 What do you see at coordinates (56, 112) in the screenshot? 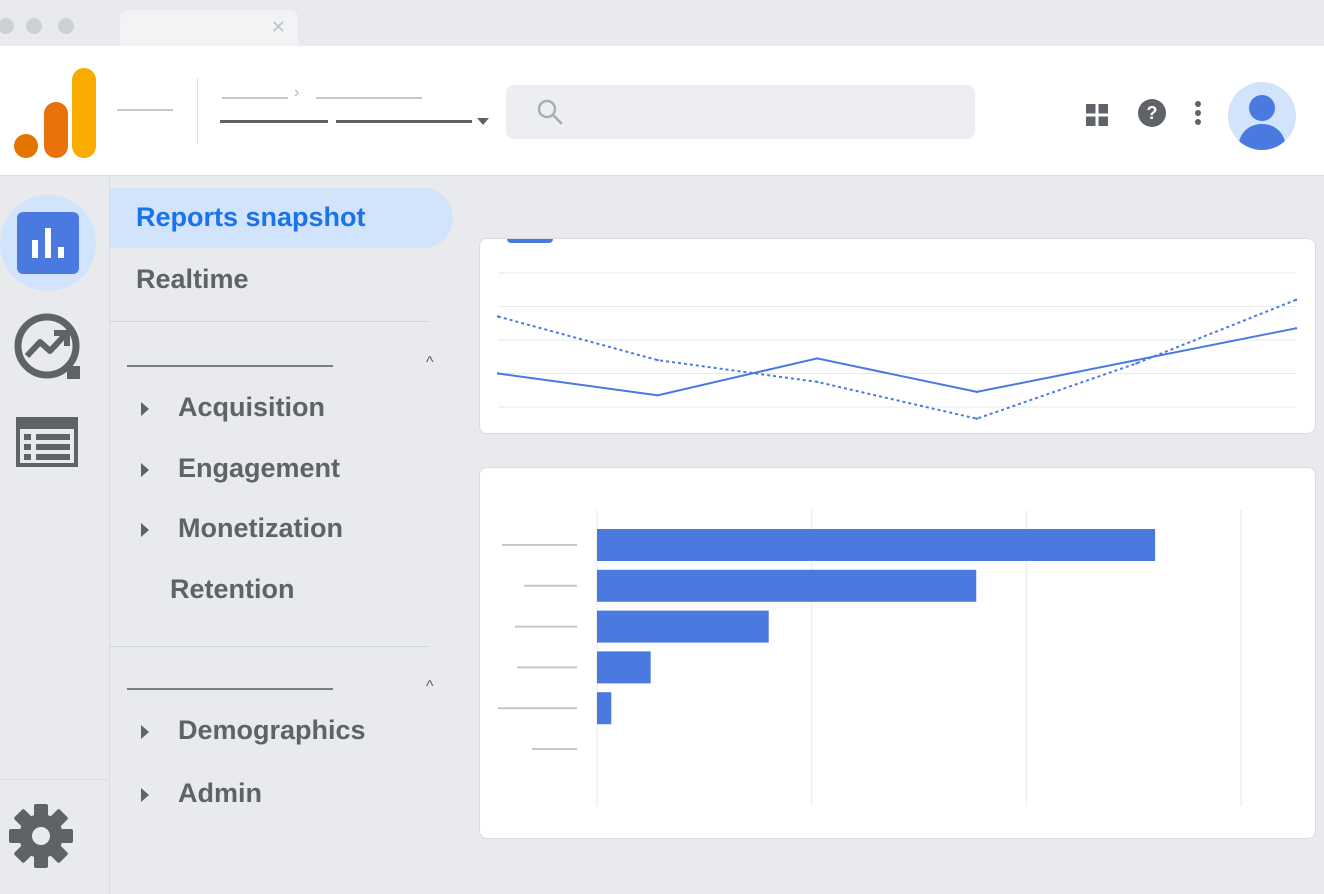
I see `analytics-logo` at bounding box center [56, 112].